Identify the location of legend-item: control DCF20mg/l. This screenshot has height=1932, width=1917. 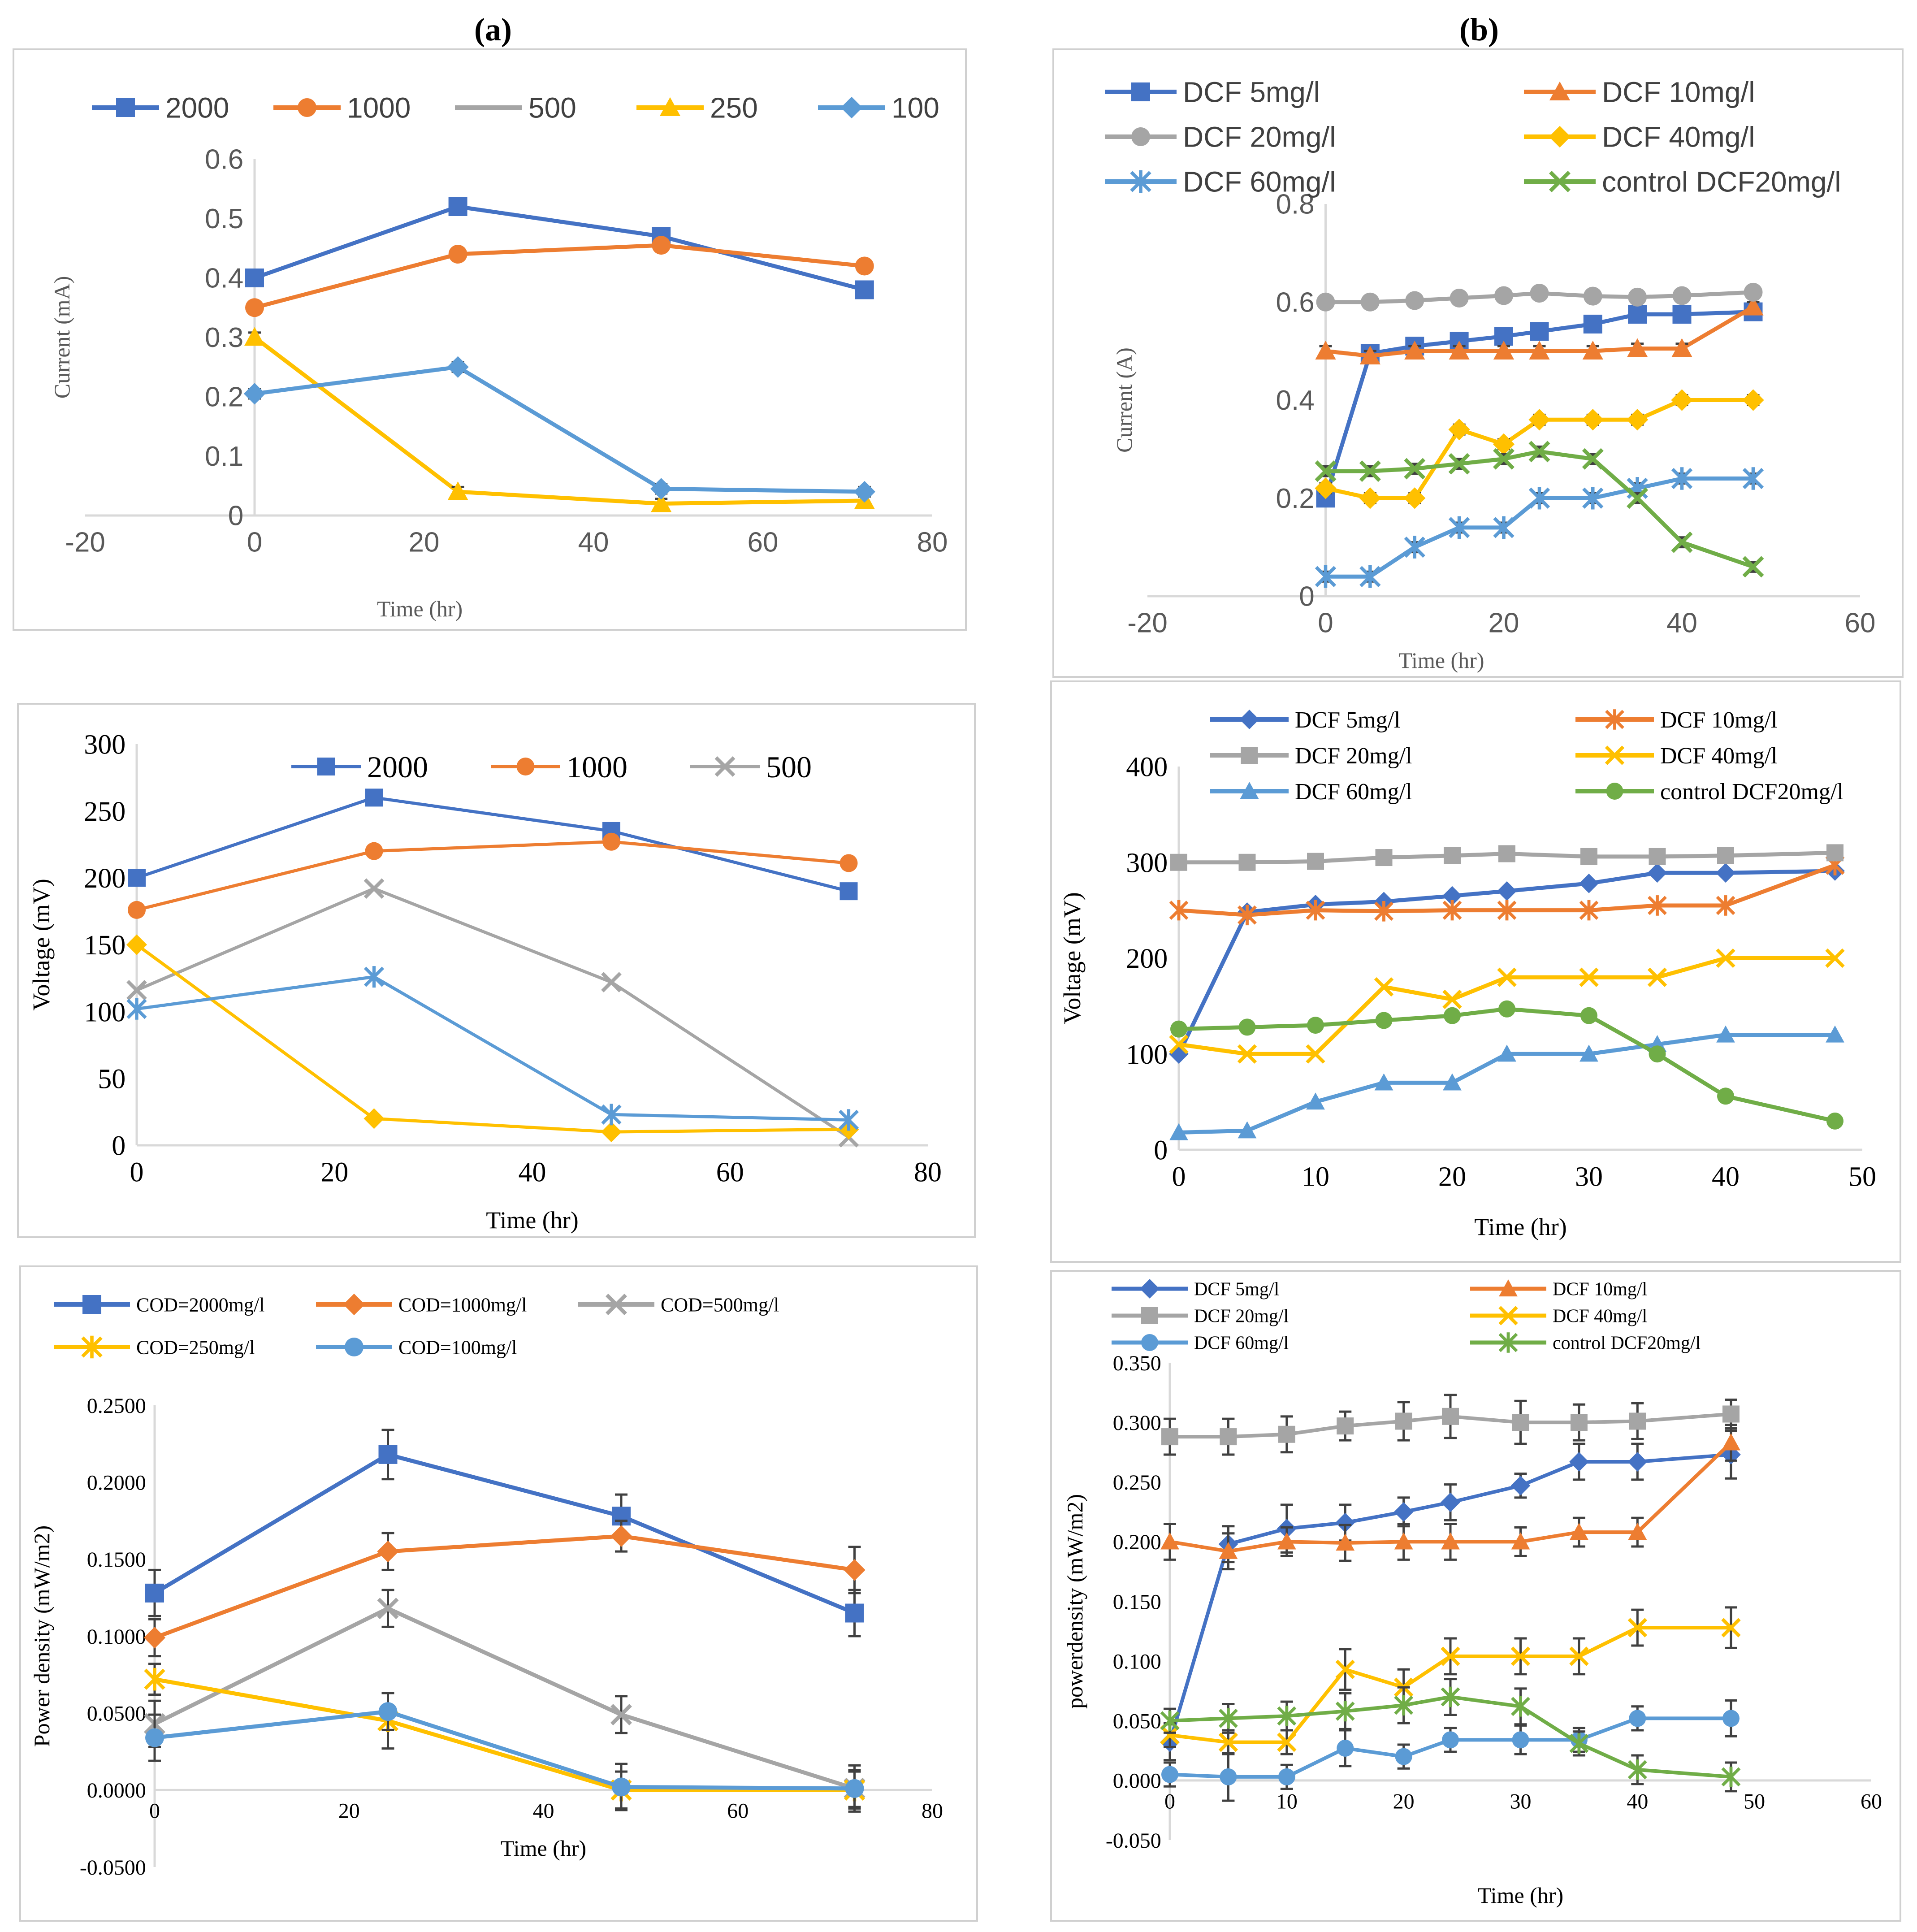
(1682, 181).